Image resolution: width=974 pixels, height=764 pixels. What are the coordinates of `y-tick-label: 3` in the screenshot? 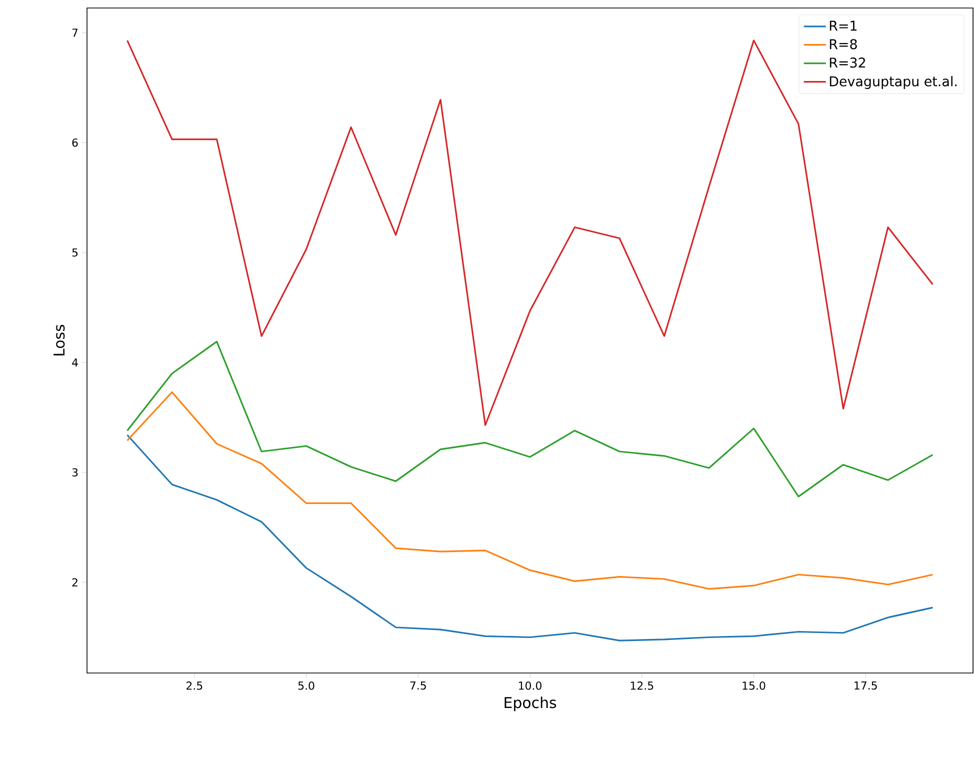 It's located at (75, 472).